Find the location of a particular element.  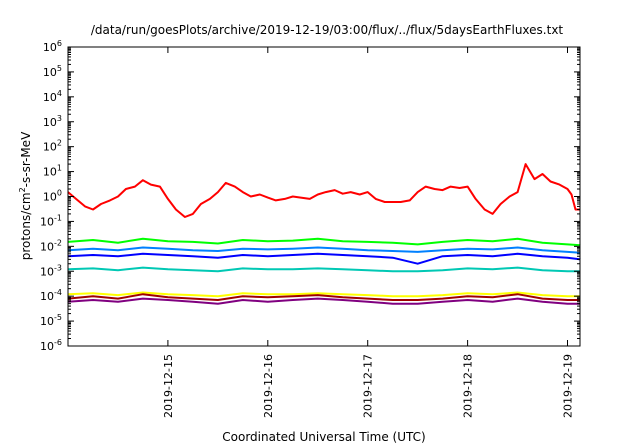

y-axis-label: protons/cm2-s-sr-MeV is located at coordinates (25, 195).